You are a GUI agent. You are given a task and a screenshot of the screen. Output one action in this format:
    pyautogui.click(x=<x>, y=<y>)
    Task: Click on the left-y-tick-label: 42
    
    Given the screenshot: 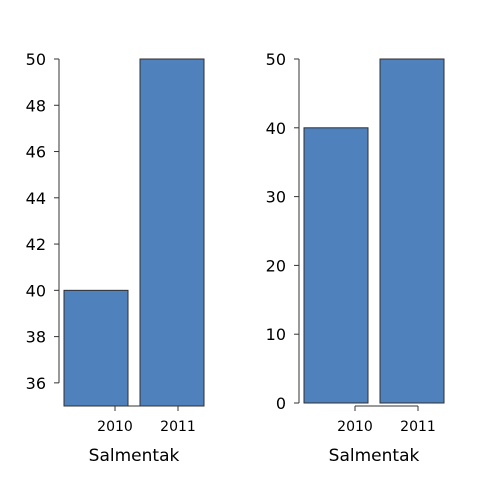 What is the action you would take?
    pyautogui.click(x=36, y=244)
    